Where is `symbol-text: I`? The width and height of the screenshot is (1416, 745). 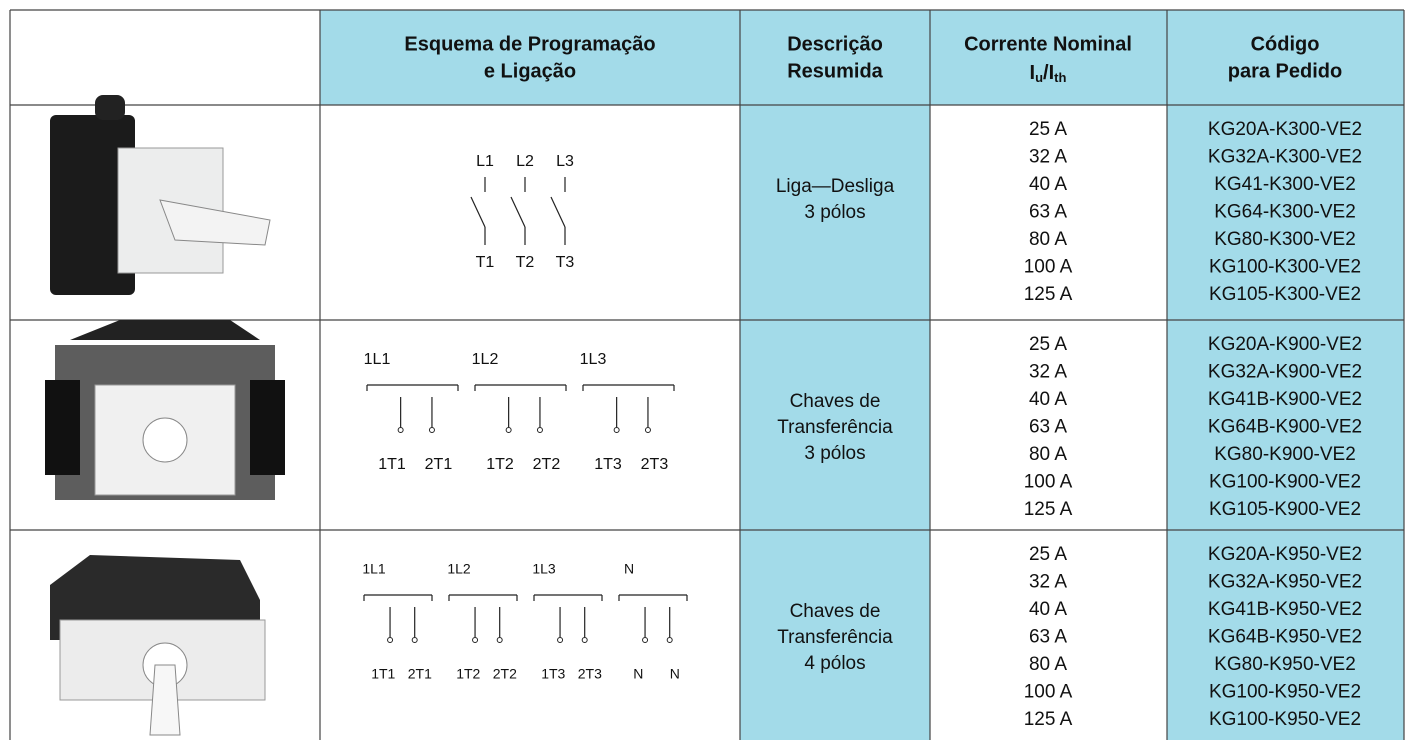 symbol-text: I is located at coordinates (1033, 73).